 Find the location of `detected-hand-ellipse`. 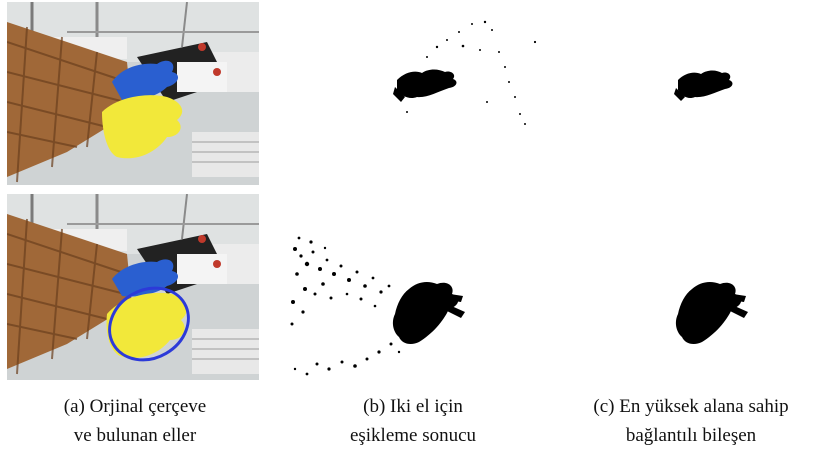

detected-hand-ellipse is located at coordinates (149, 324).